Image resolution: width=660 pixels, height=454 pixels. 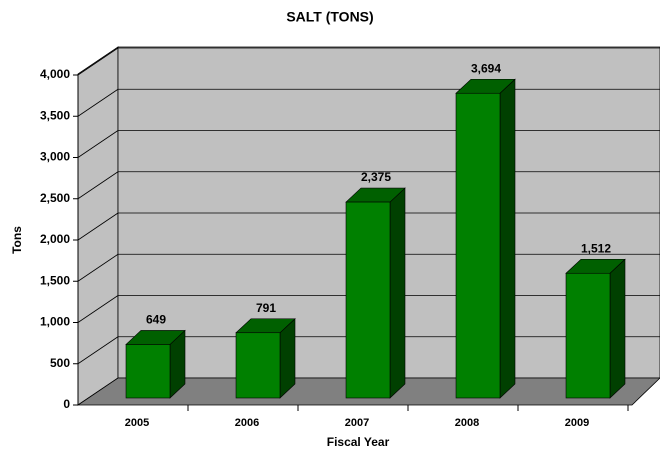 What do you see at coordinates (55, 74) in the screenshot?
I see `y-tick-label: 4,000` at bounding box center [55, 74].